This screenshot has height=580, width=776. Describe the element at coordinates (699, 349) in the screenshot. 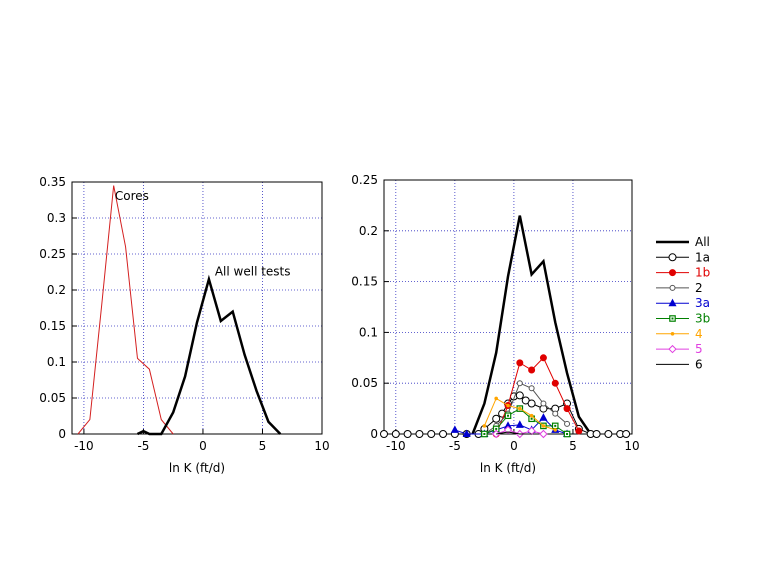

I see `legend-label-5: 5` at that location.